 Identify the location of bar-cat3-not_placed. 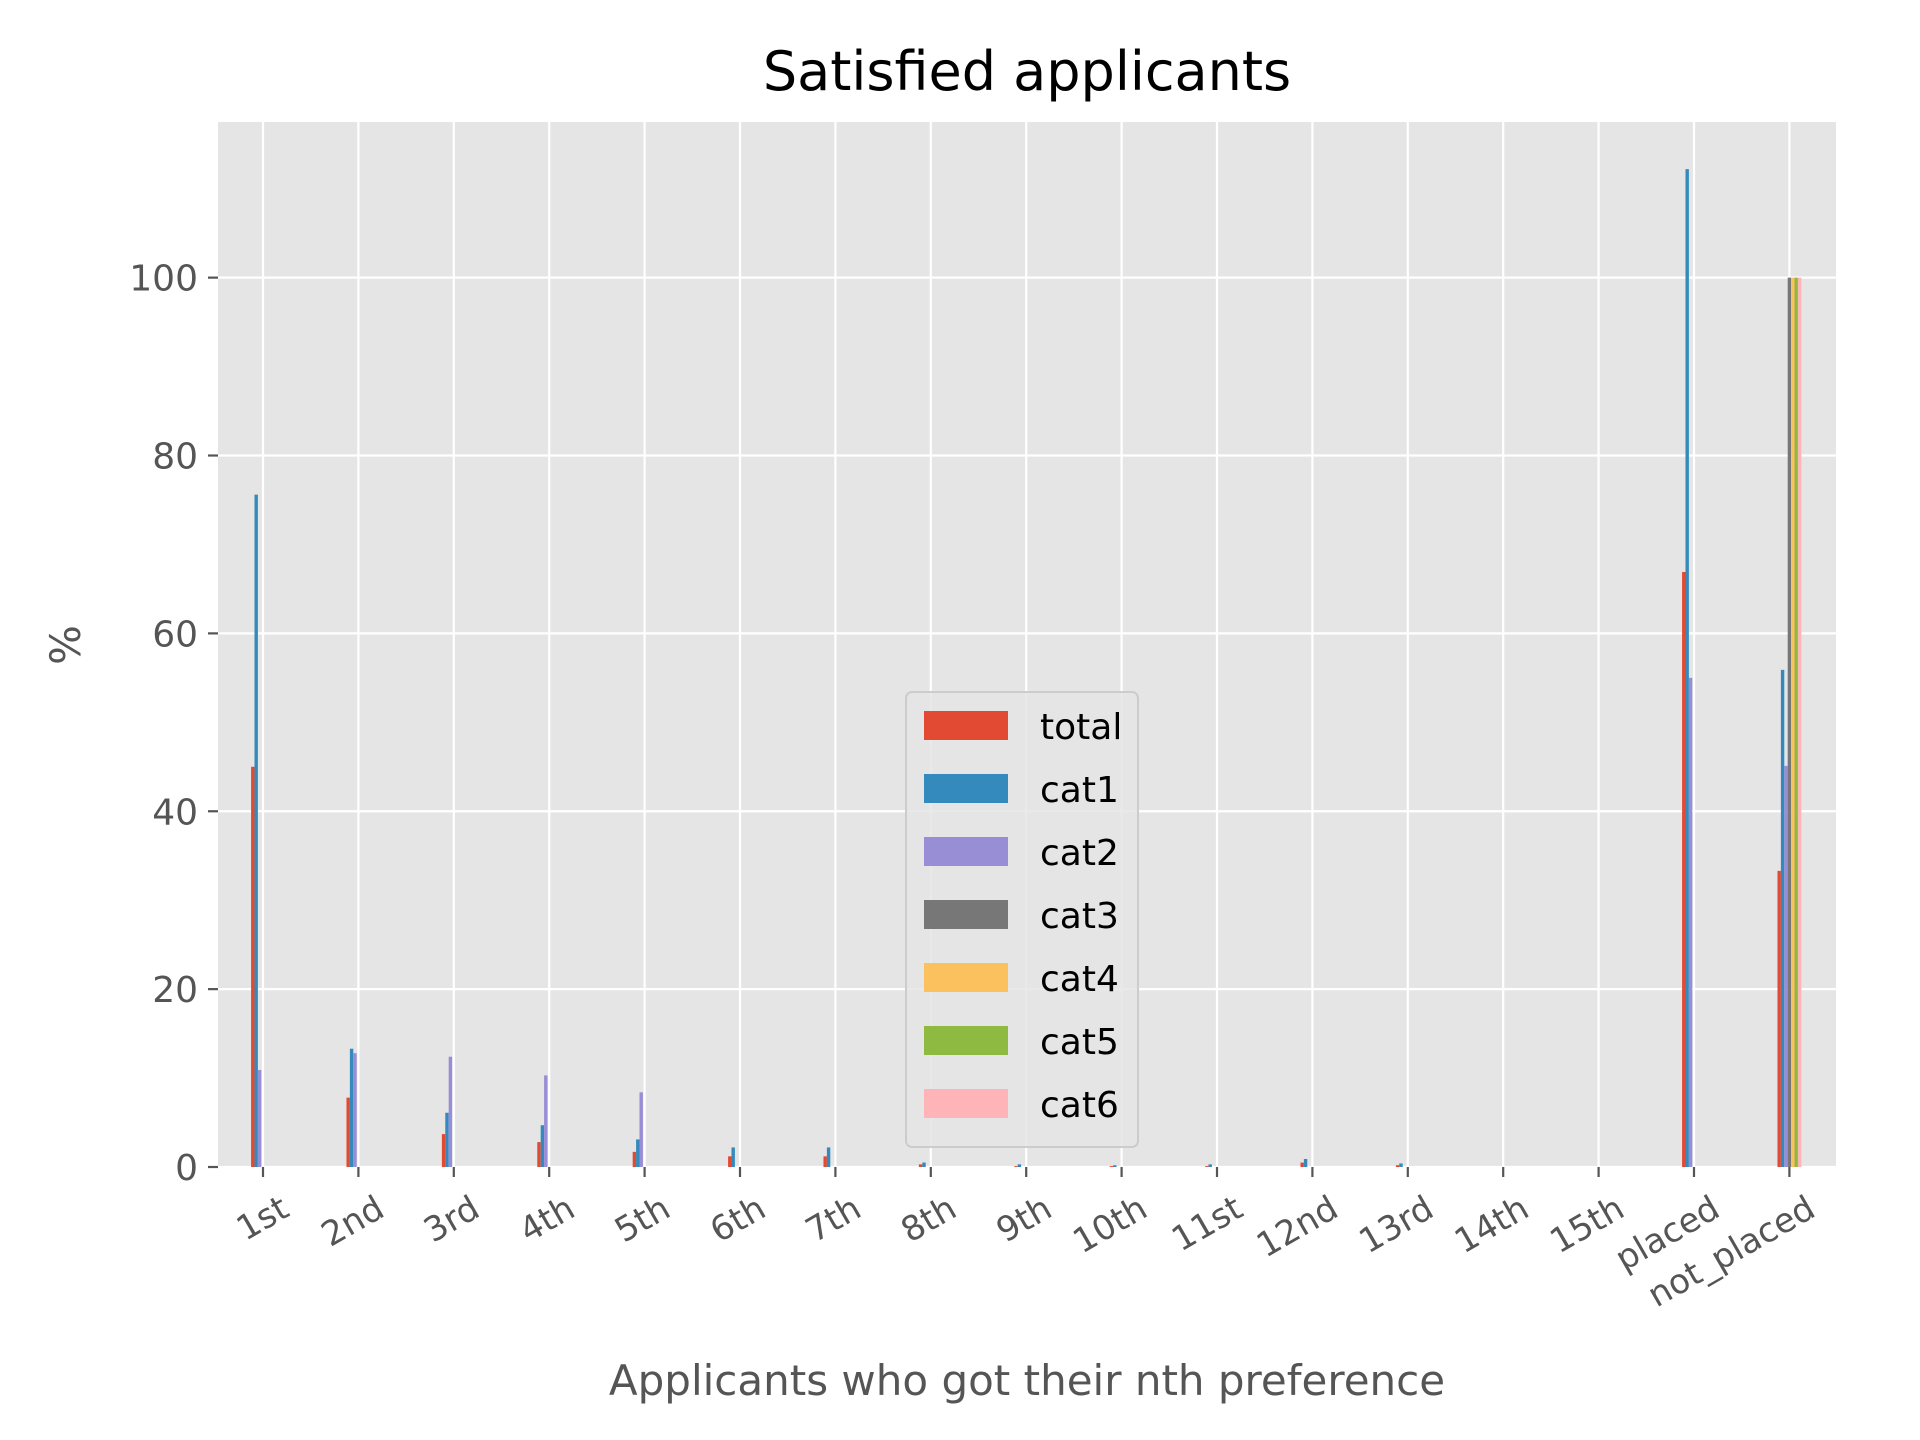
(1789, 722).